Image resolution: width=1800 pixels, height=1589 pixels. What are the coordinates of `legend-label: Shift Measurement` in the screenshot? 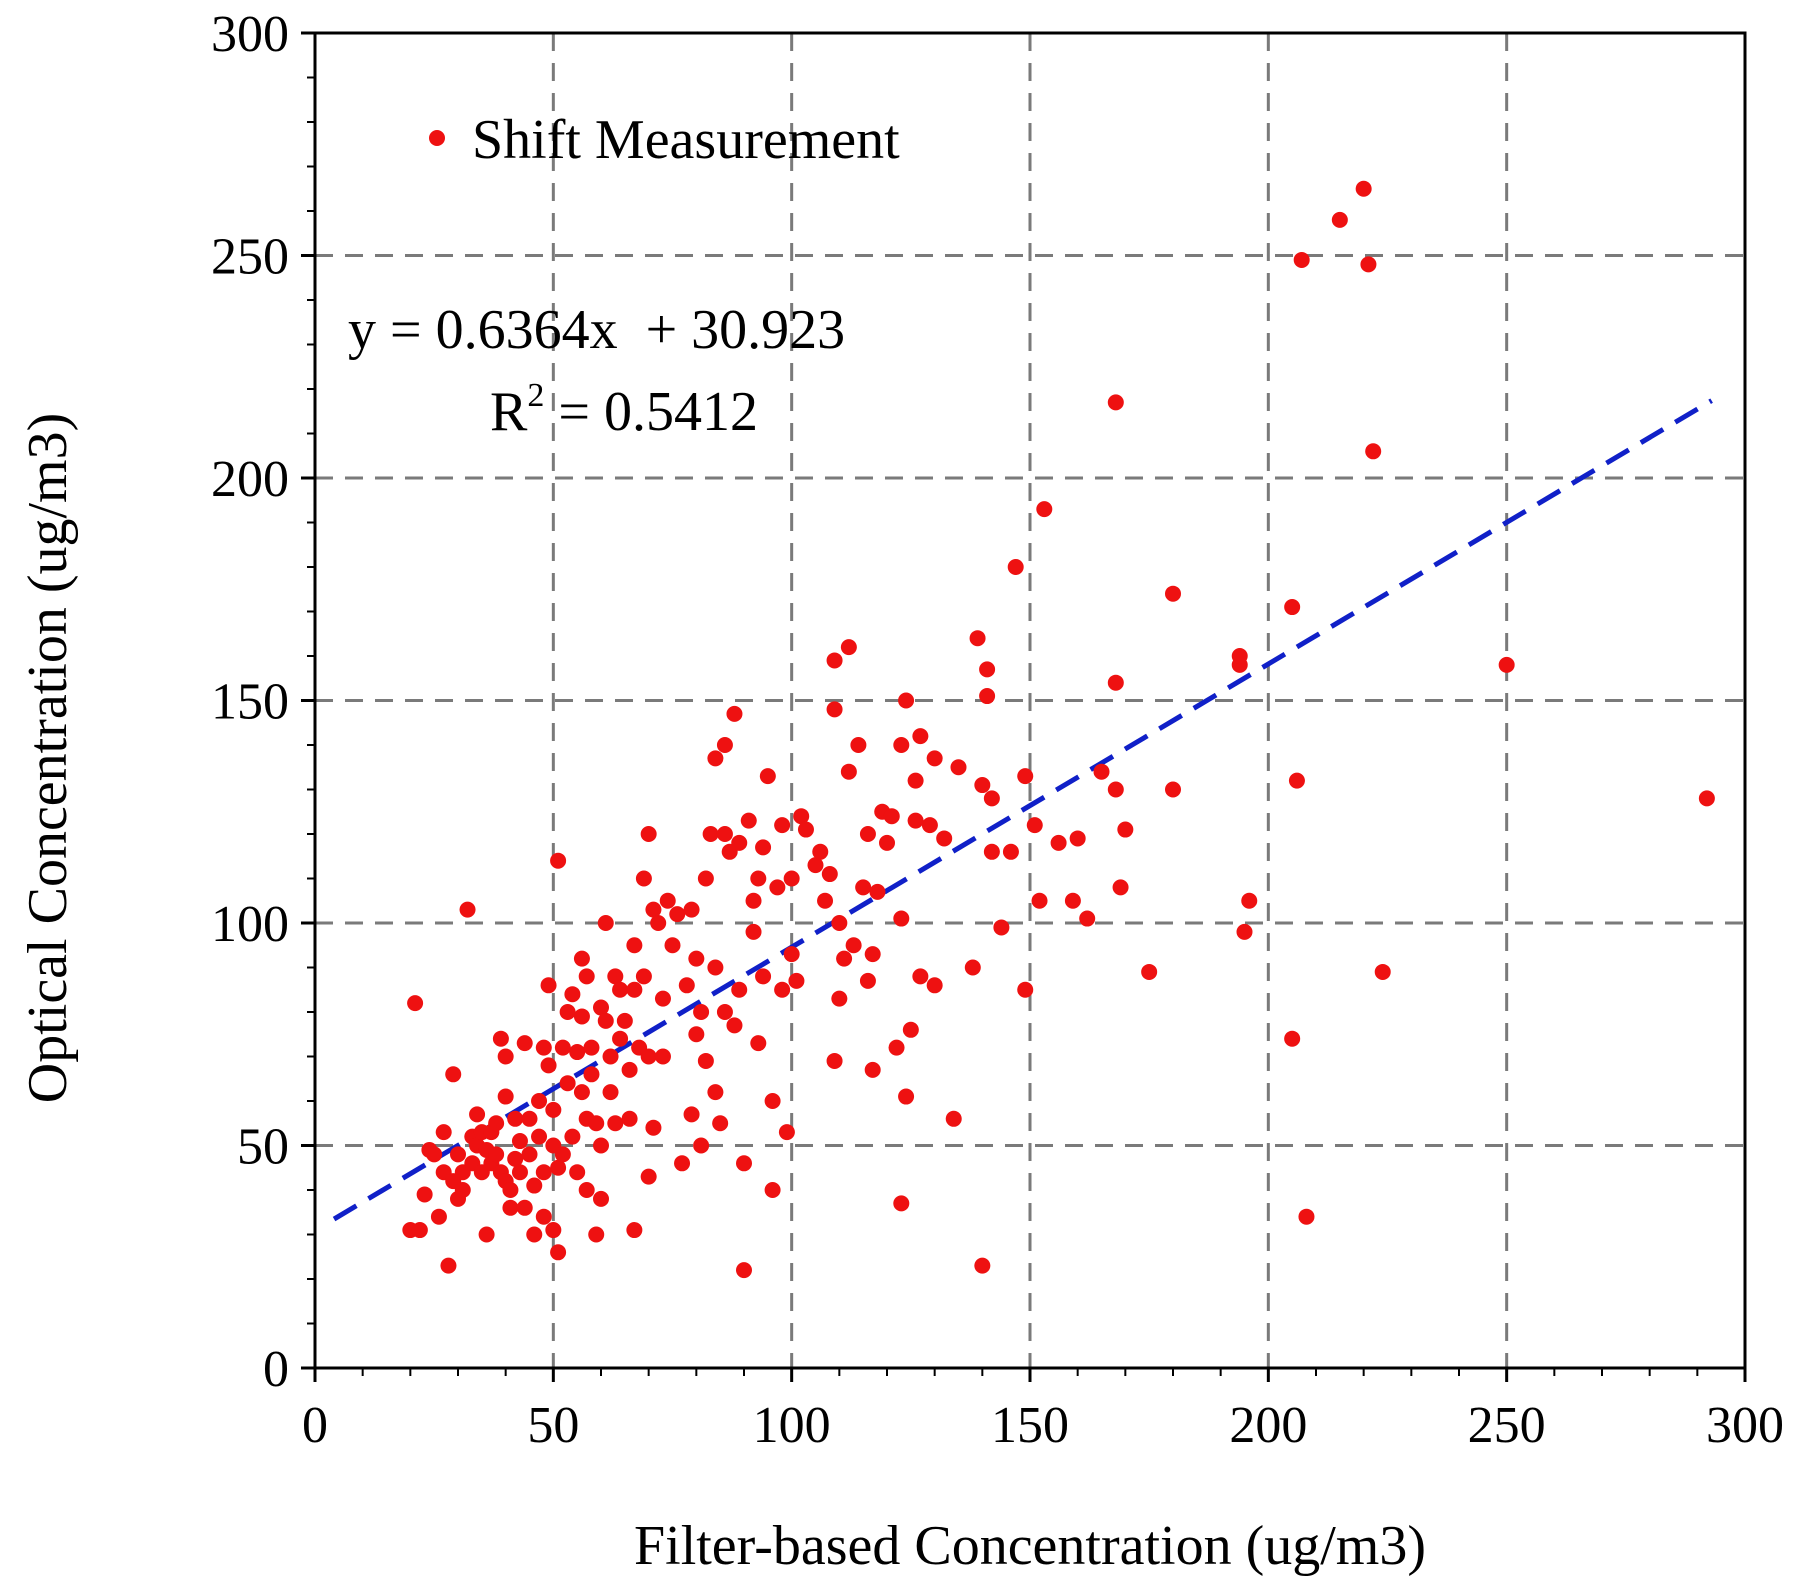 It's located at (686, 140).